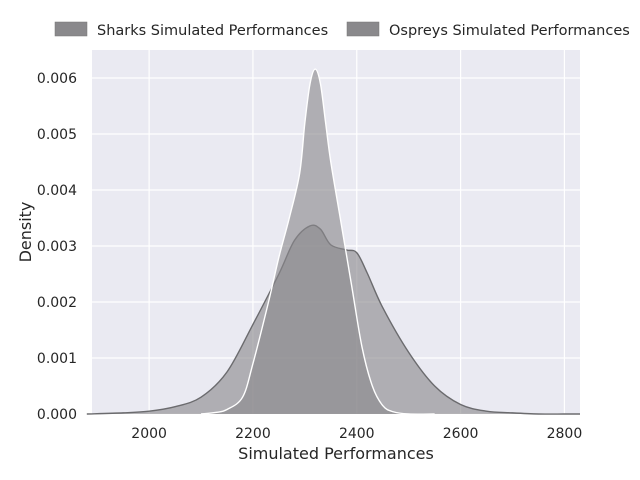 The width and height of the screenshot is (640, 480). Describe the element at coordinates (509, 31) in the screenshot. I see `legend-label-ospreys: Ospreys Simulated Performances` at that location.